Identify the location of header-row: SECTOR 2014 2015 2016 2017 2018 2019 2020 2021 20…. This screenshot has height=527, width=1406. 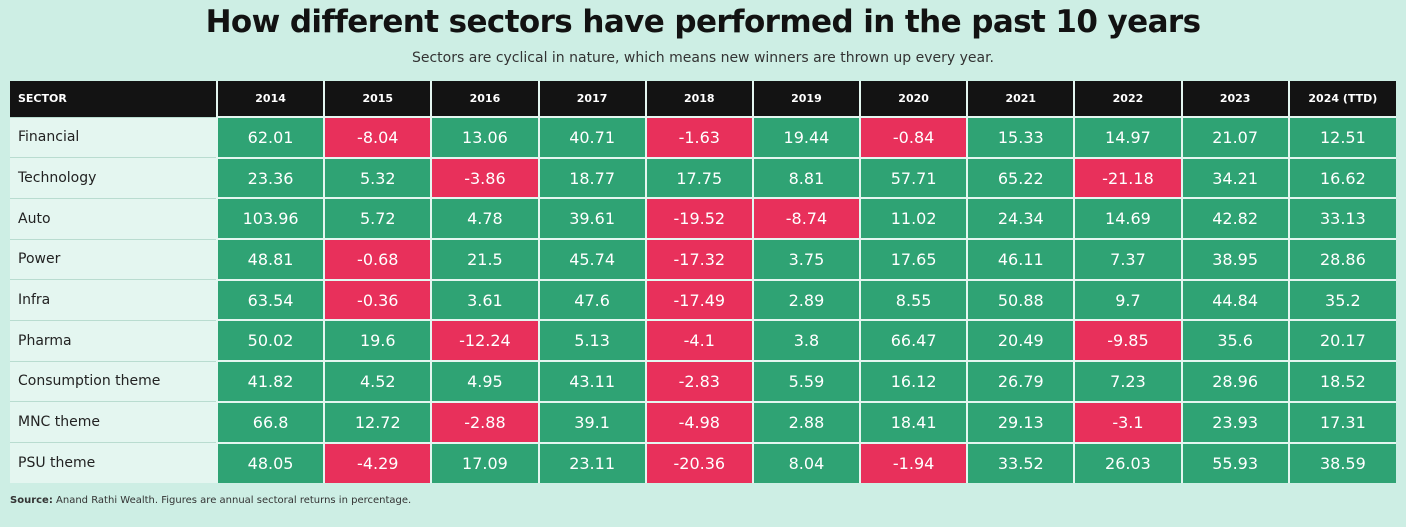
(703, 99).